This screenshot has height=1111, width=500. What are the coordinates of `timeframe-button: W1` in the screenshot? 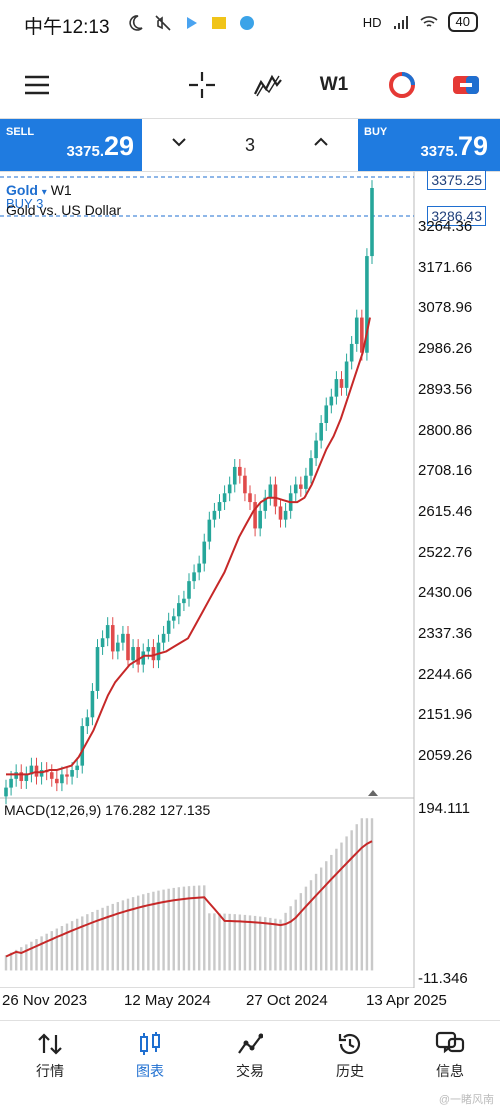 It's located at (334, 85).